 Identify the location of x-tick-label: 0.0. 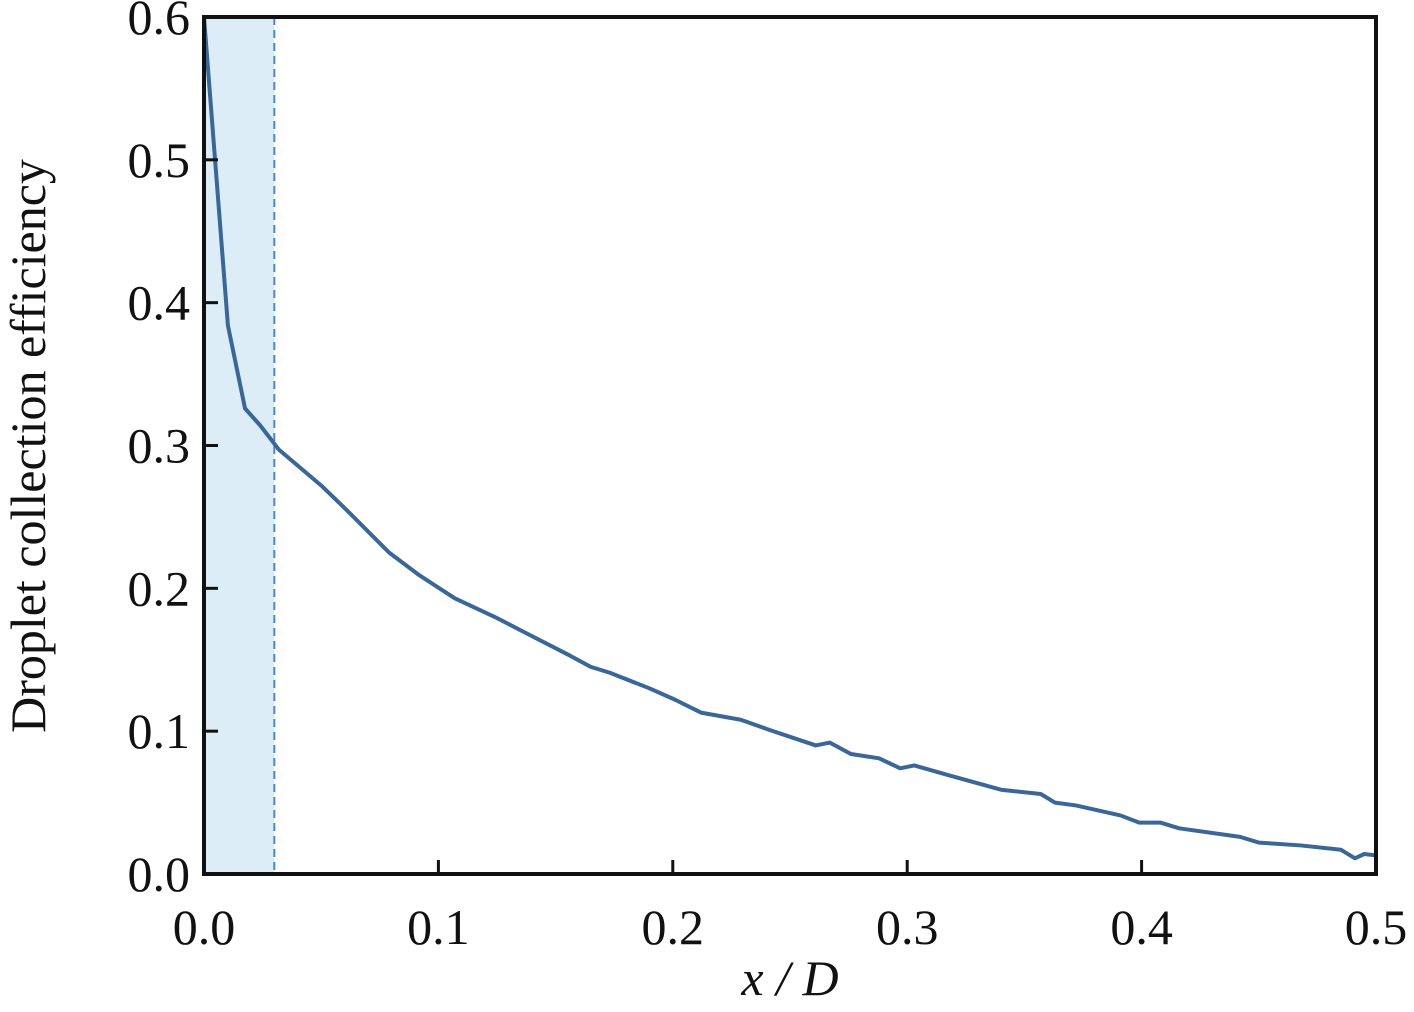
(204, 927).